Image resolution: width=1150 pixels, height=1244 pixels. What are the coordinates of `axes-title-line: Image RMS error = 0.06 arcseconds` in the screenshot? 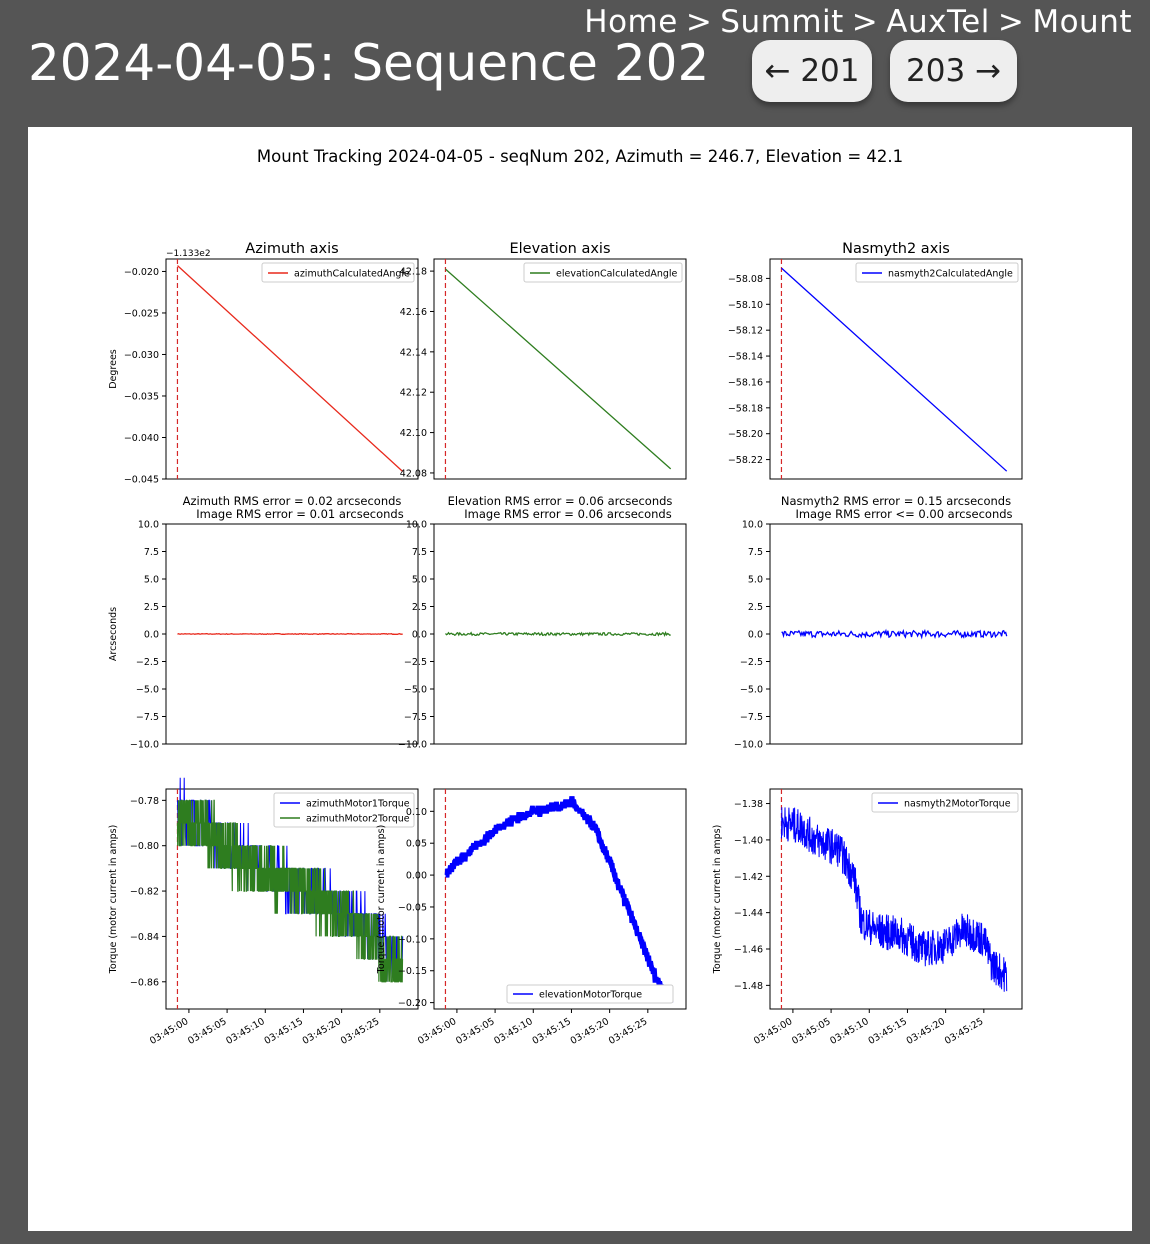 It's located at (567, 514).